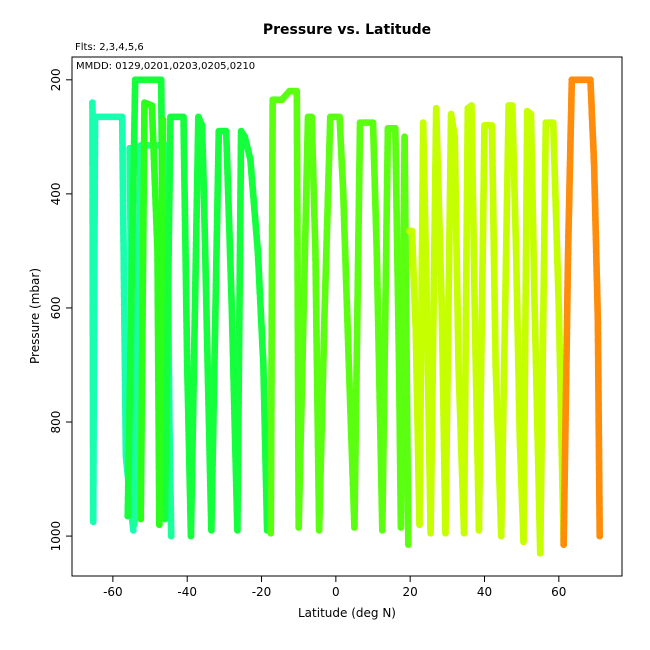  Describe the element at coordinates (347, 30) in the screenshot. I see `chart-title: Pressure vs. Latitude` at that location.